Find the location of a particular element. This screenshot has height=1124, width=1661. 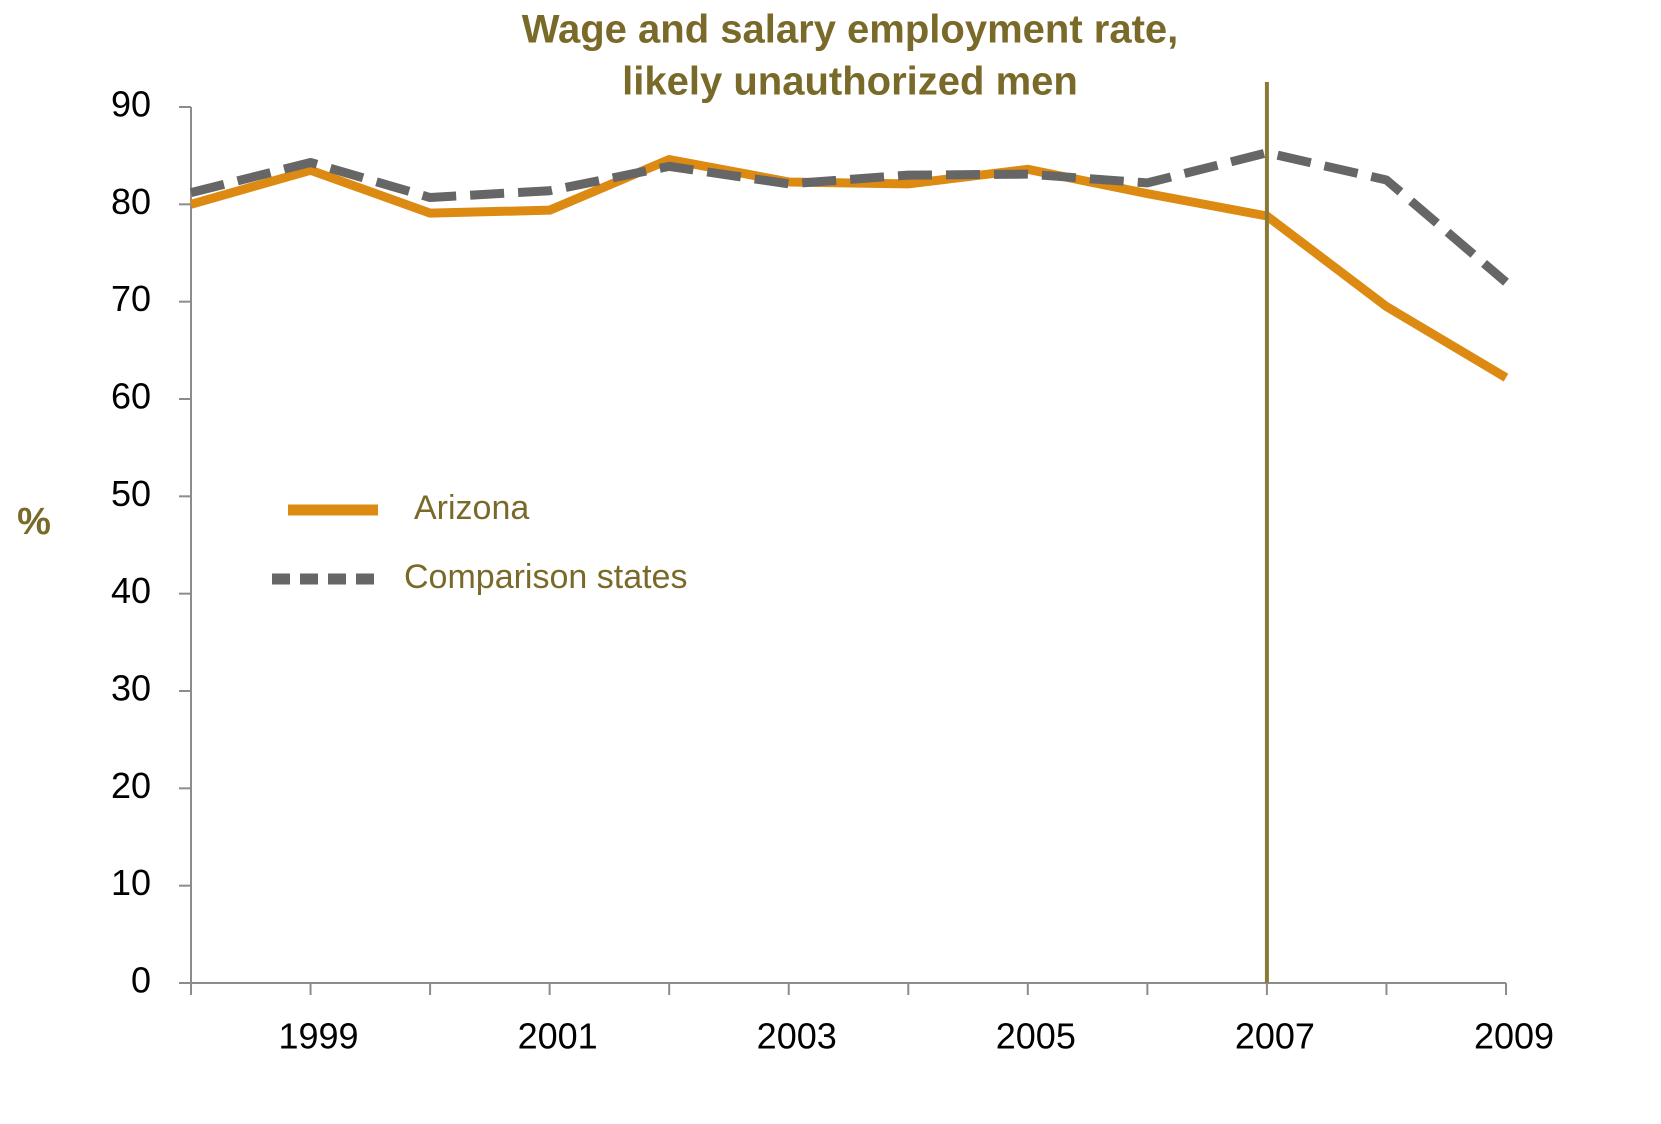

y-tick-label: 60 is located at coordinates (131, 396).